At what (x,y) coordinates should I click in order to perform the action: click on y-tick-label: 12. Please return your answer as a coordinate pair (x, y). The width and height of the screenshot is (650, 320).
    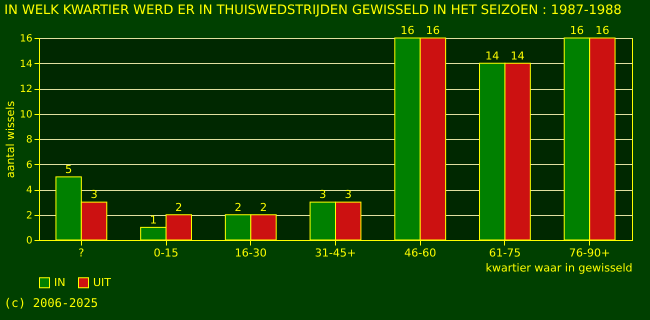
    Looking at the image, I should click on (26, 89).